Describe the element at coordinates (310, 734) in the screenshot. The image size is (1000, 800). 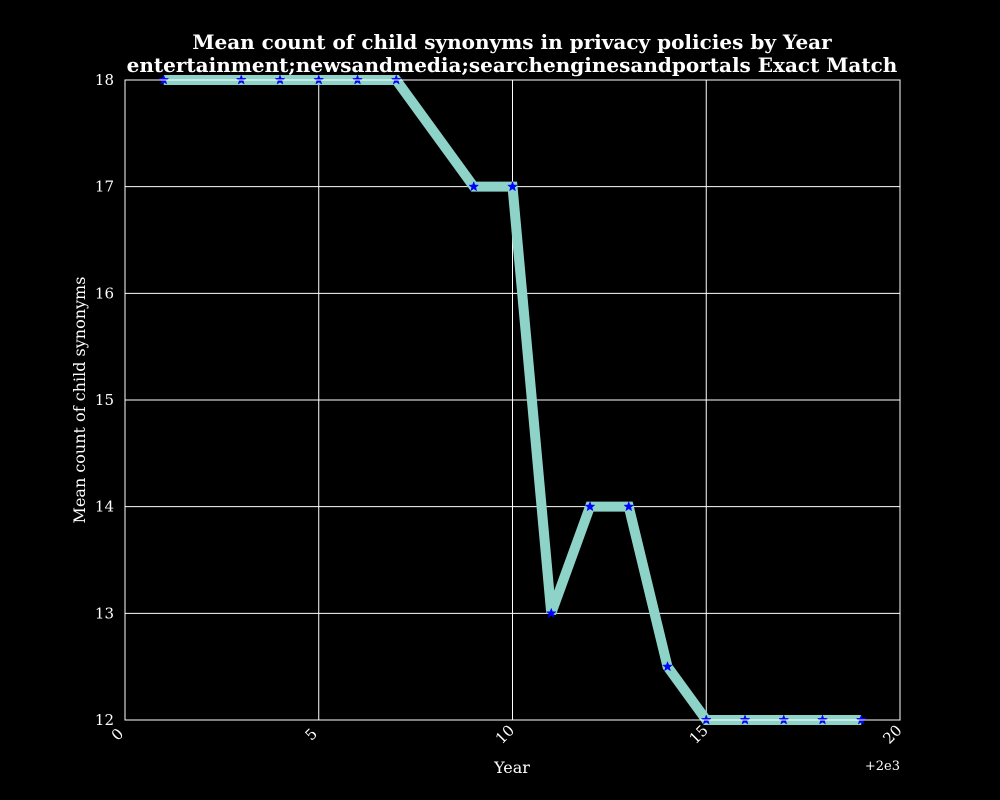
I see `x-tick-label: 5` at that location.